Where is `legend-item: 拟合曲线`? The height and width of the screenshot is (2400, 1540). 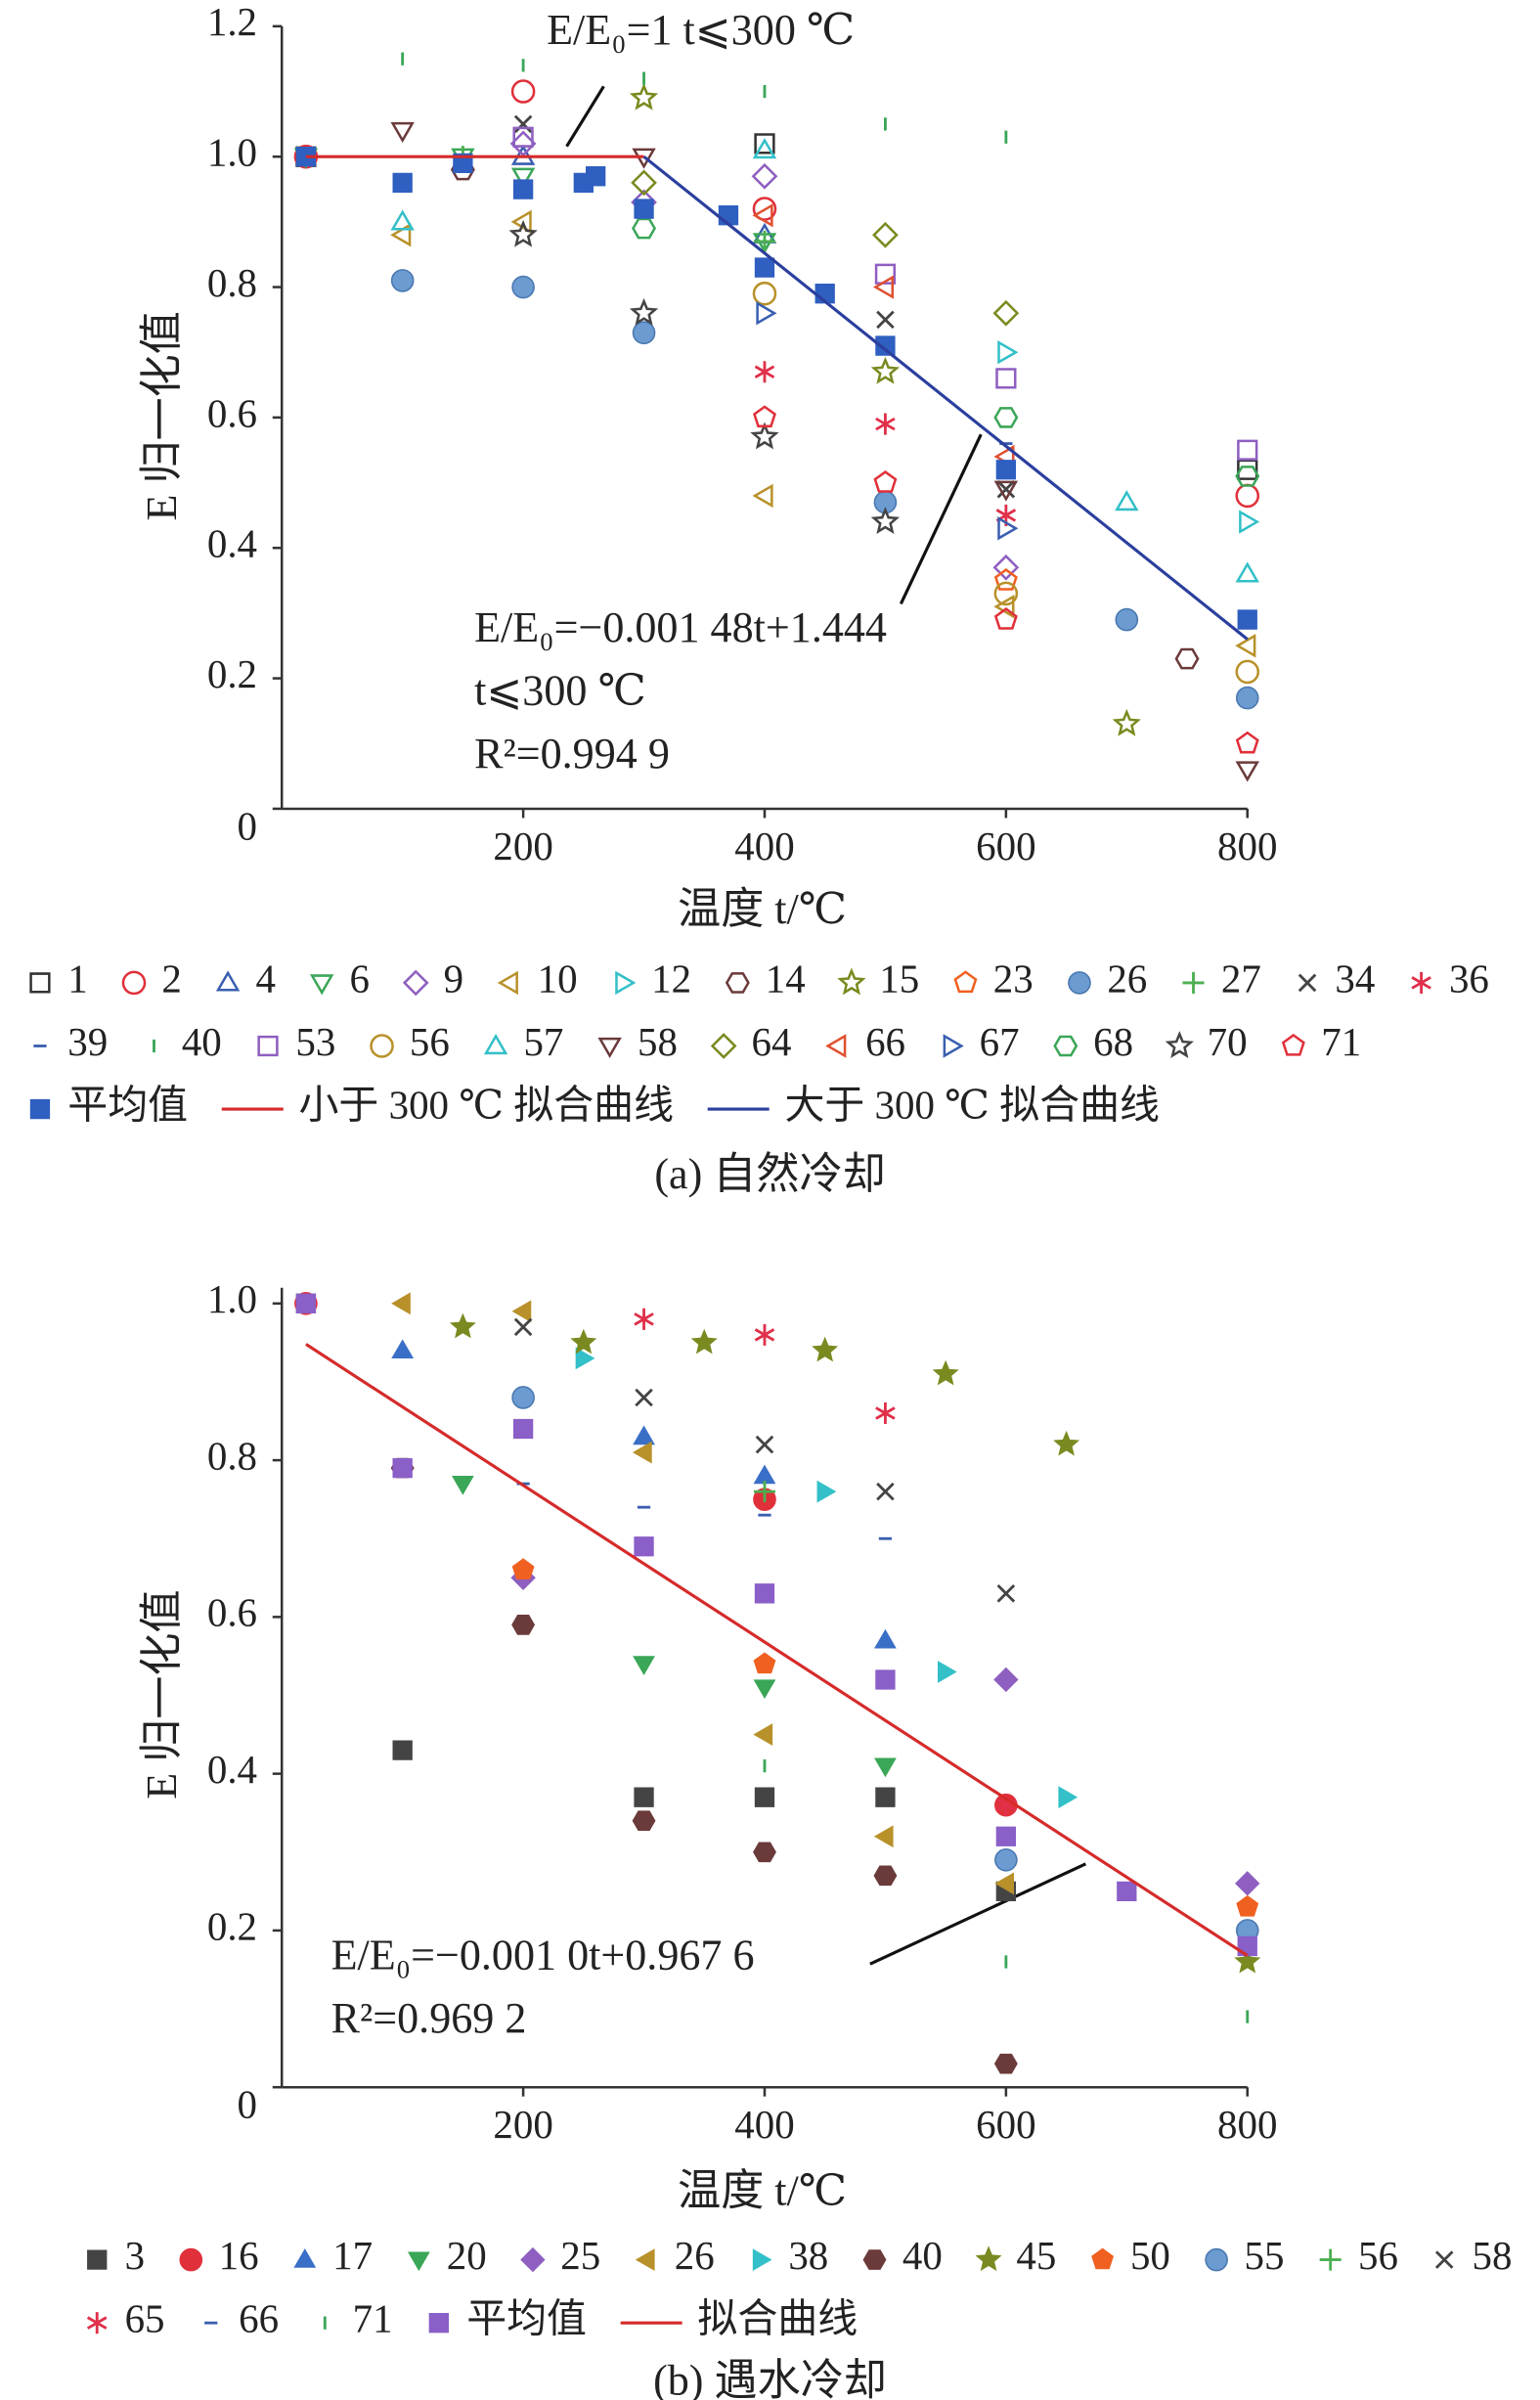 legend-item: 拟合曲线 is located at coordinates (739, 2319).